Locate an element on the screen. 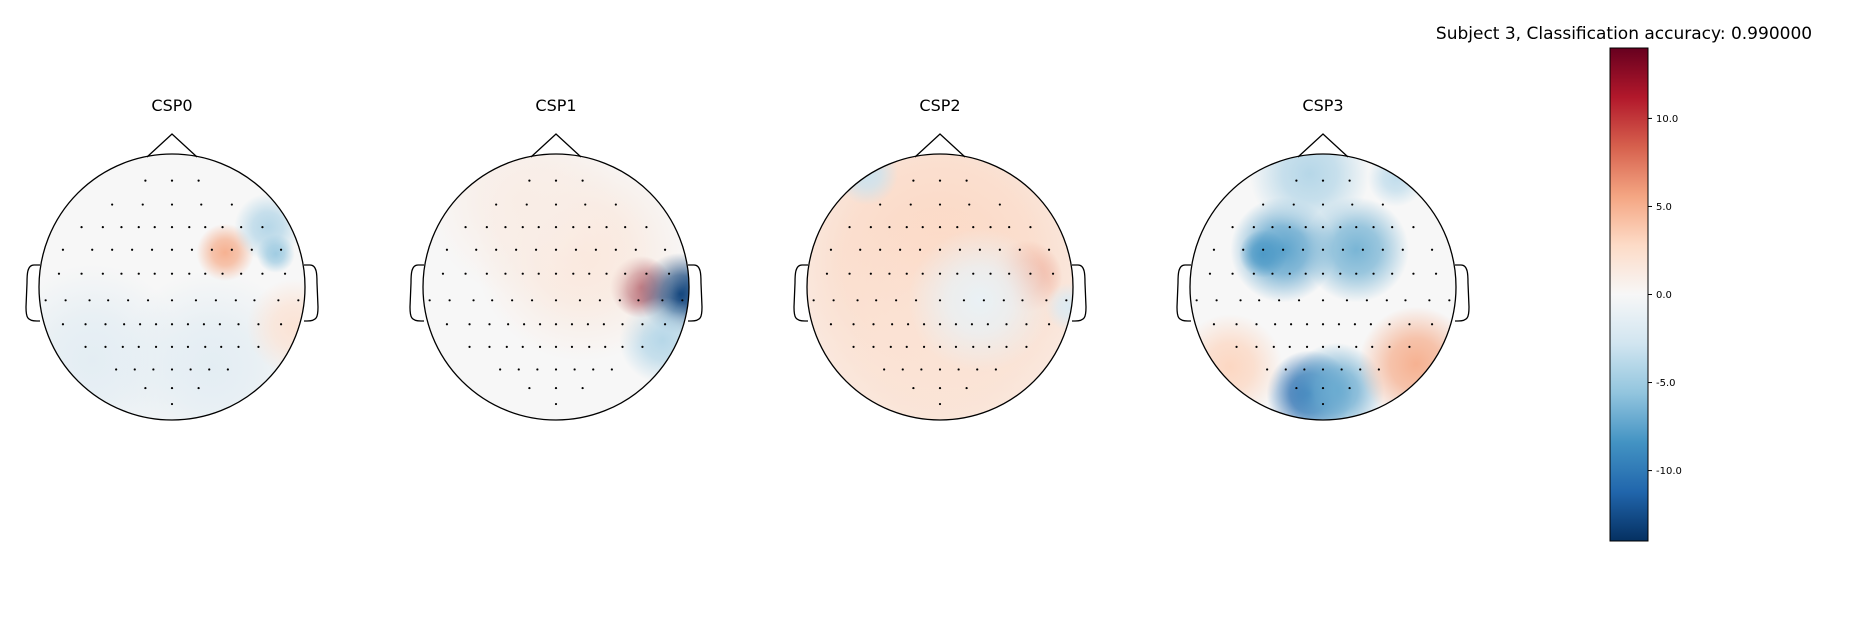 Image resolution: width=1858 pixels, height=624 pixels. colorbar-tick-label: -5.0 is located at coordinates (1666, 383).